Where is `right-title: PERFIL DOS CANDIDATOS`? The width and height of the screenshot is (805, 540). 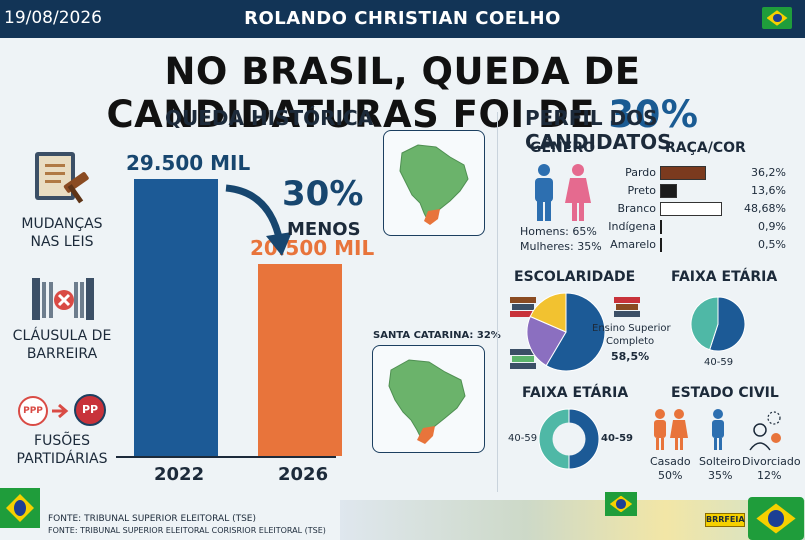
right-title: PERFIL DOS CANDIDATOS is located at coordinates (598, 130).